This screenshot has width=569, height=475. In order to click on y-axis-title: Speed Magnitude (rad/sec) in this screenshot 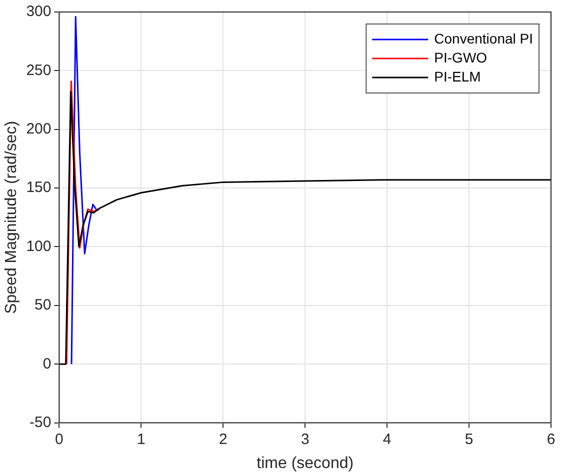, I will do `click(11, 217)`.